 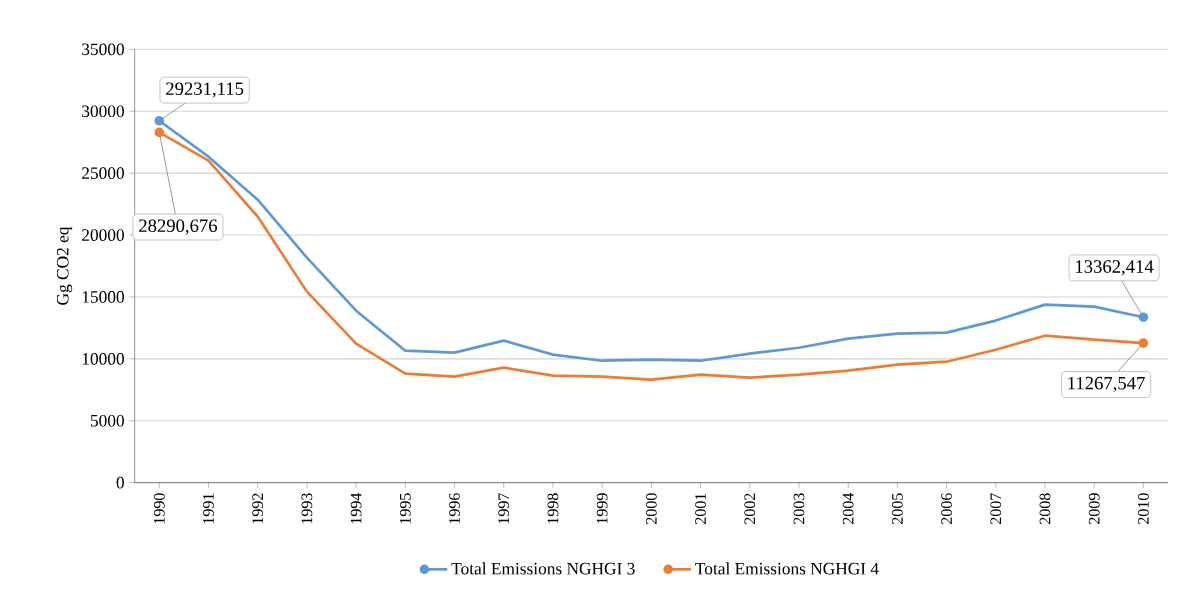 What do you see at coordinates (159, 508) in the screenshot?
I see `x-tick-label: 1990` at bounding box center [159, 508].